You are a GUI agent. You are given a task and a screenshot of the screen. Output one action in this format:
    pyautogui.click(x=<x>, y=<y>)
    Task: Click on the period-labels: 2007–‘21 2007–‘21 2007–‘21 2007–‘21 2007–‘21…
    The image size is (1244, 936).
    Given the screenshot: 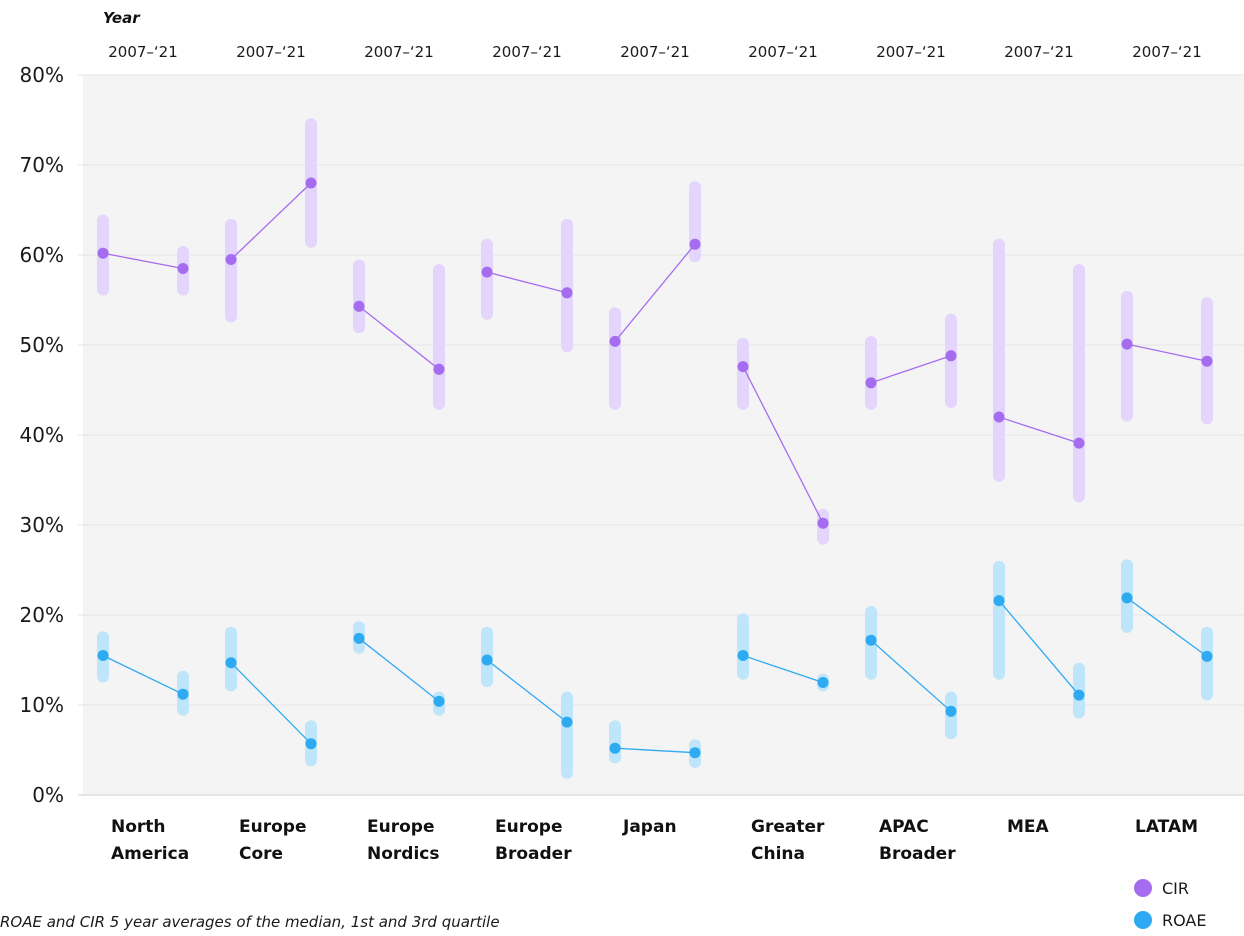 What is the action you would take?
    pyautogui.click(x=655, y=52)
    